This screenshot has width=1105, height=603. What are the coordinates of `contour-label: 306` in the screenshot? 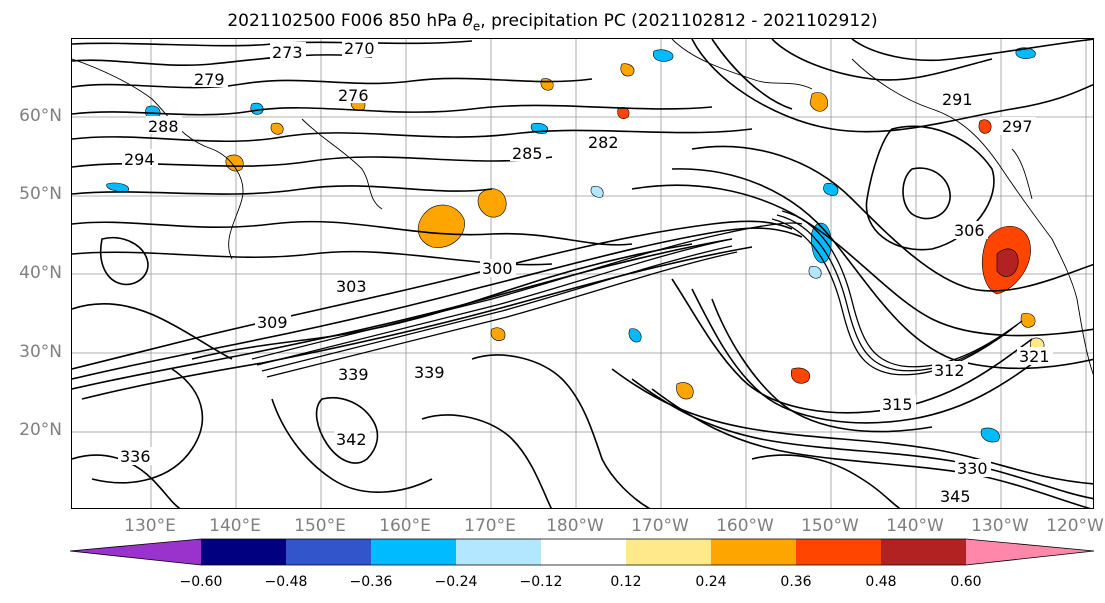 It's located at (969, 230).